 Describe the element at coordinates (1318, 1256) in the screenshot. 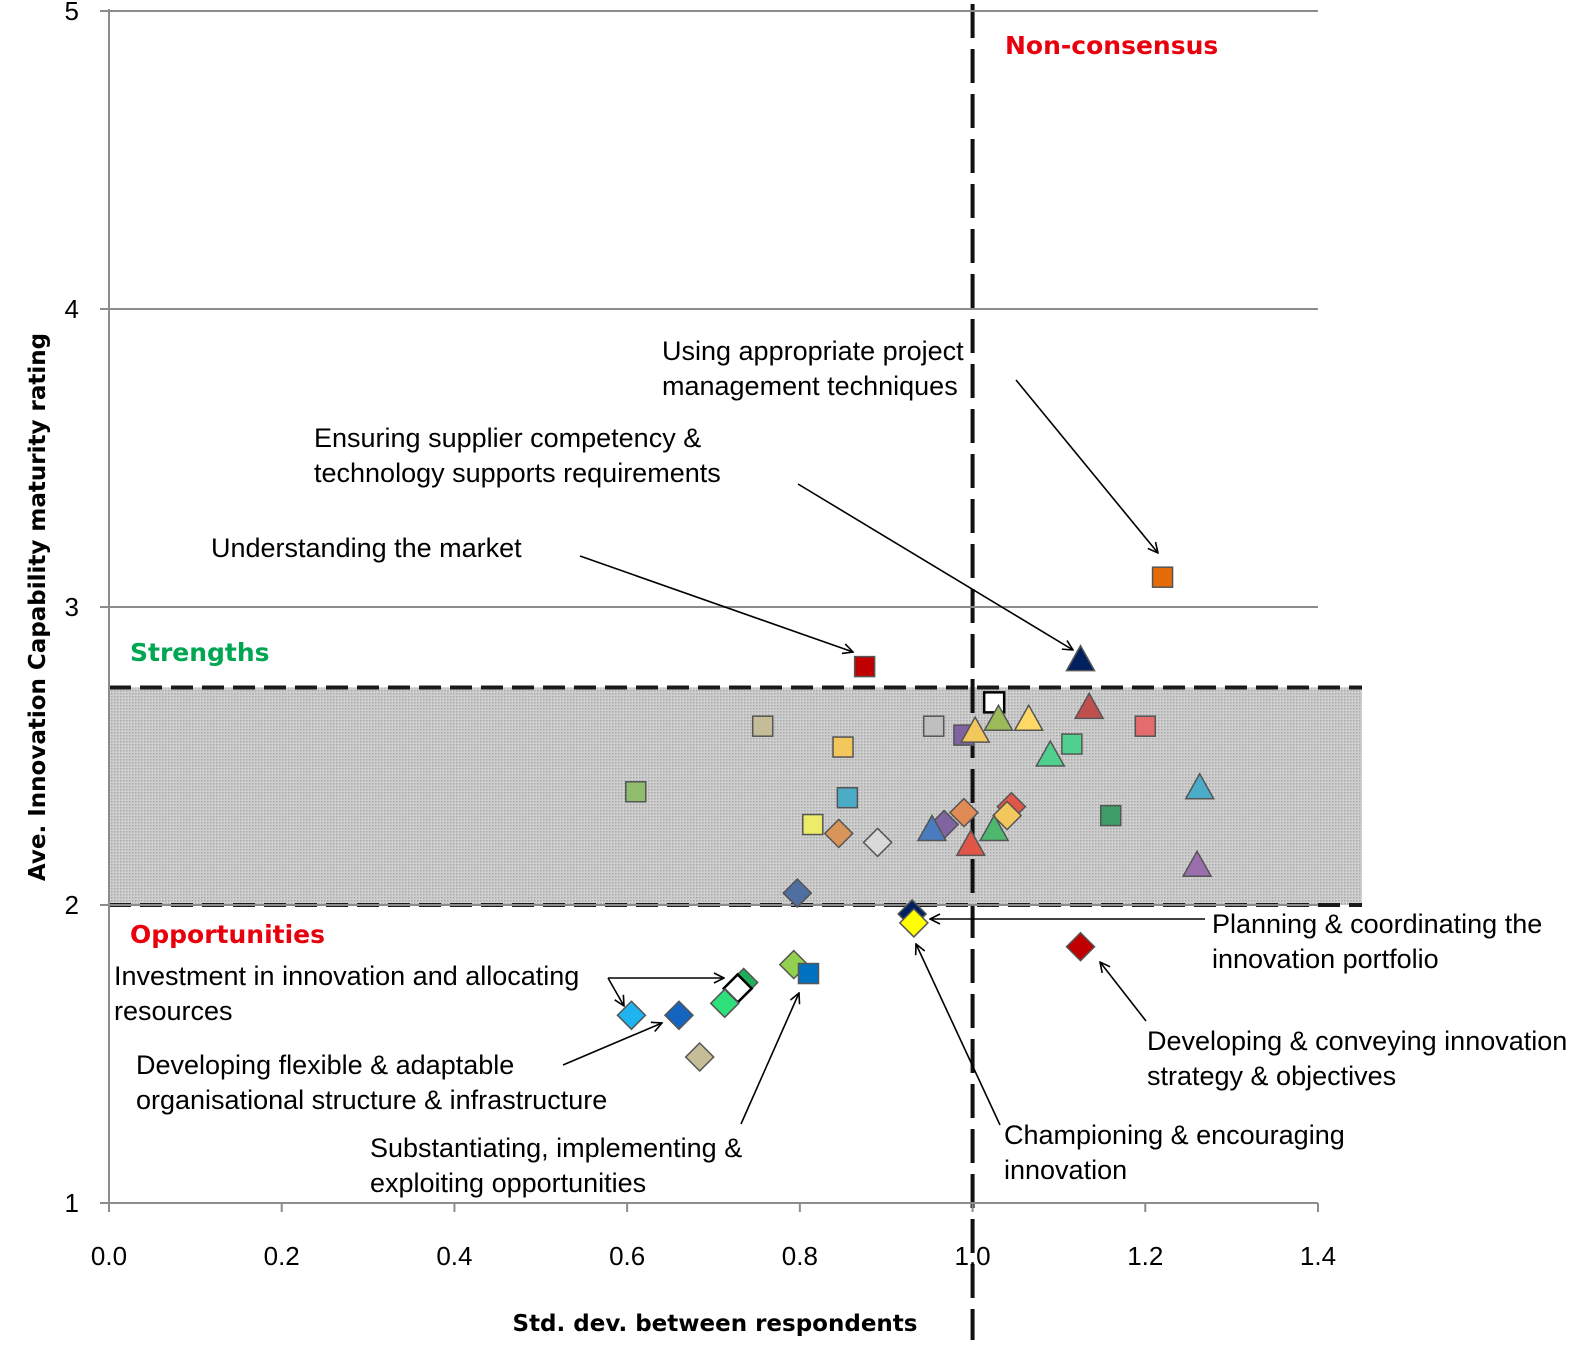

I see `x-tick-label: 1.4` at that location.